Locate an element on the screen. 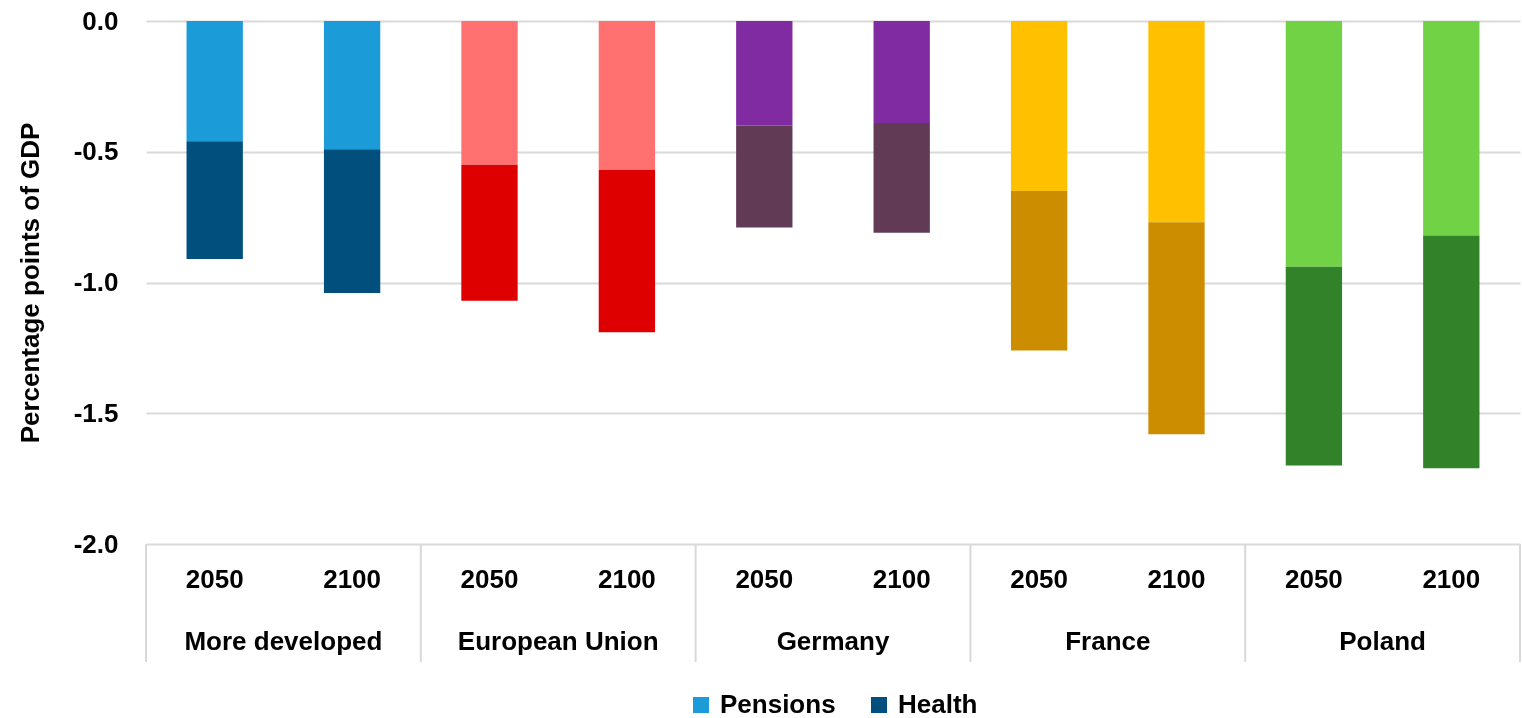  y-tick-label: -1.5 is located at coordinates (96, 412).